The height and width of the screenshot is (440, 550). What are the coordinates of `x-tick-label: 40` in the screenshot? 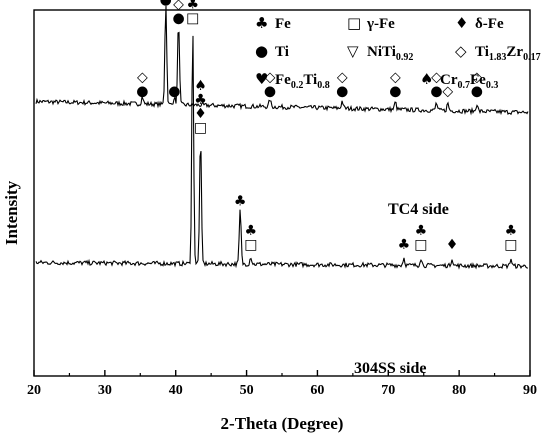 It's located at (176, 390).